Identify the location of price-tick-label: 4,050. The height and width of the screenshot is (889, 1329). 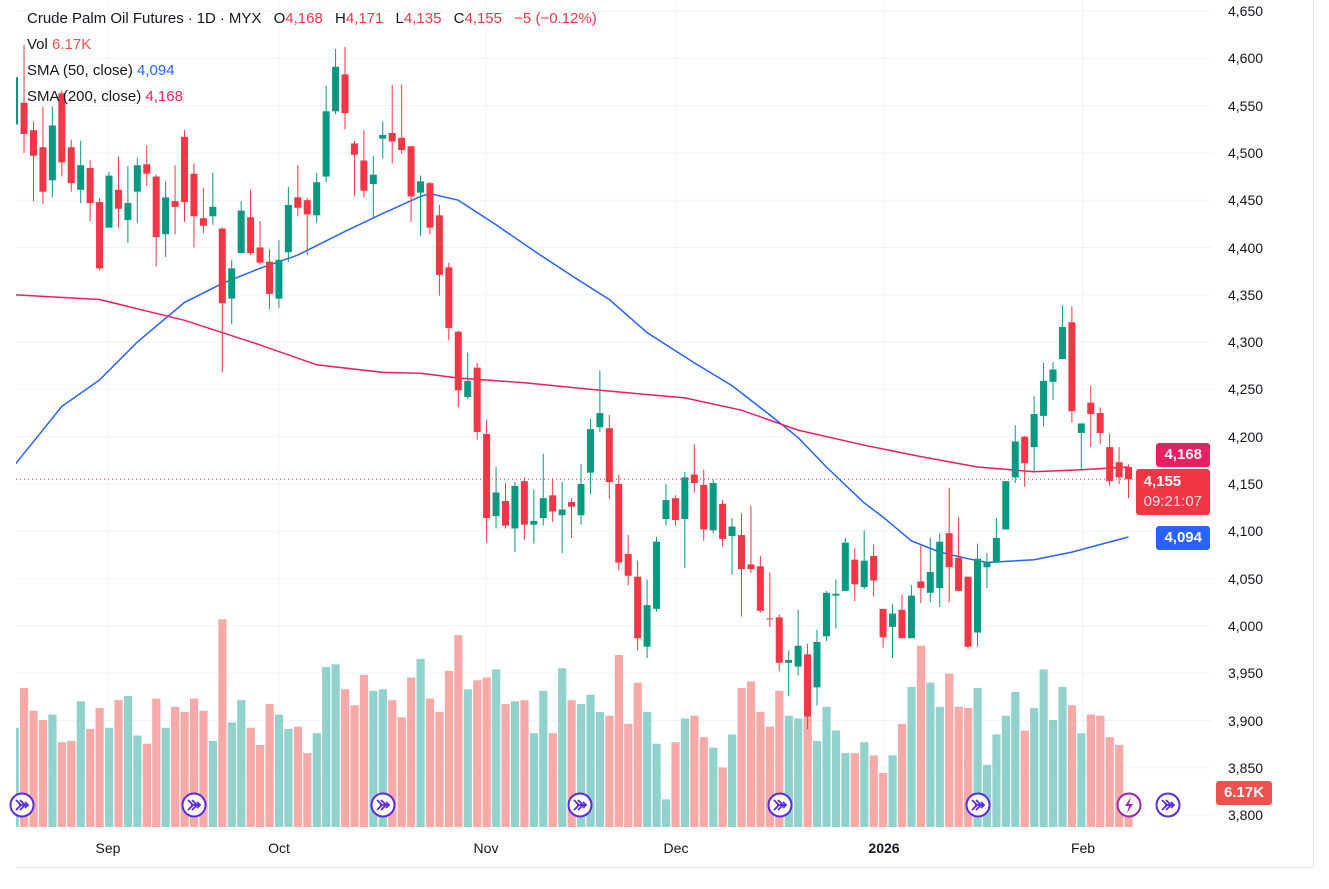
(1246, 578).